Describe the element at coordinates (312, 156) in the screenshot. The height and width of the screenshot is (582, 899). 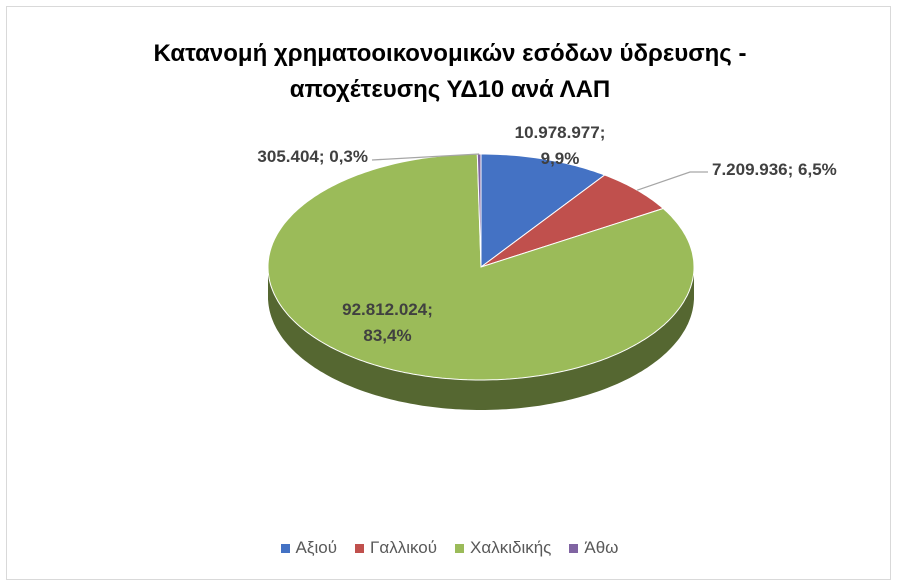
I see `data-label: 305.404; 0,3%` at that location.